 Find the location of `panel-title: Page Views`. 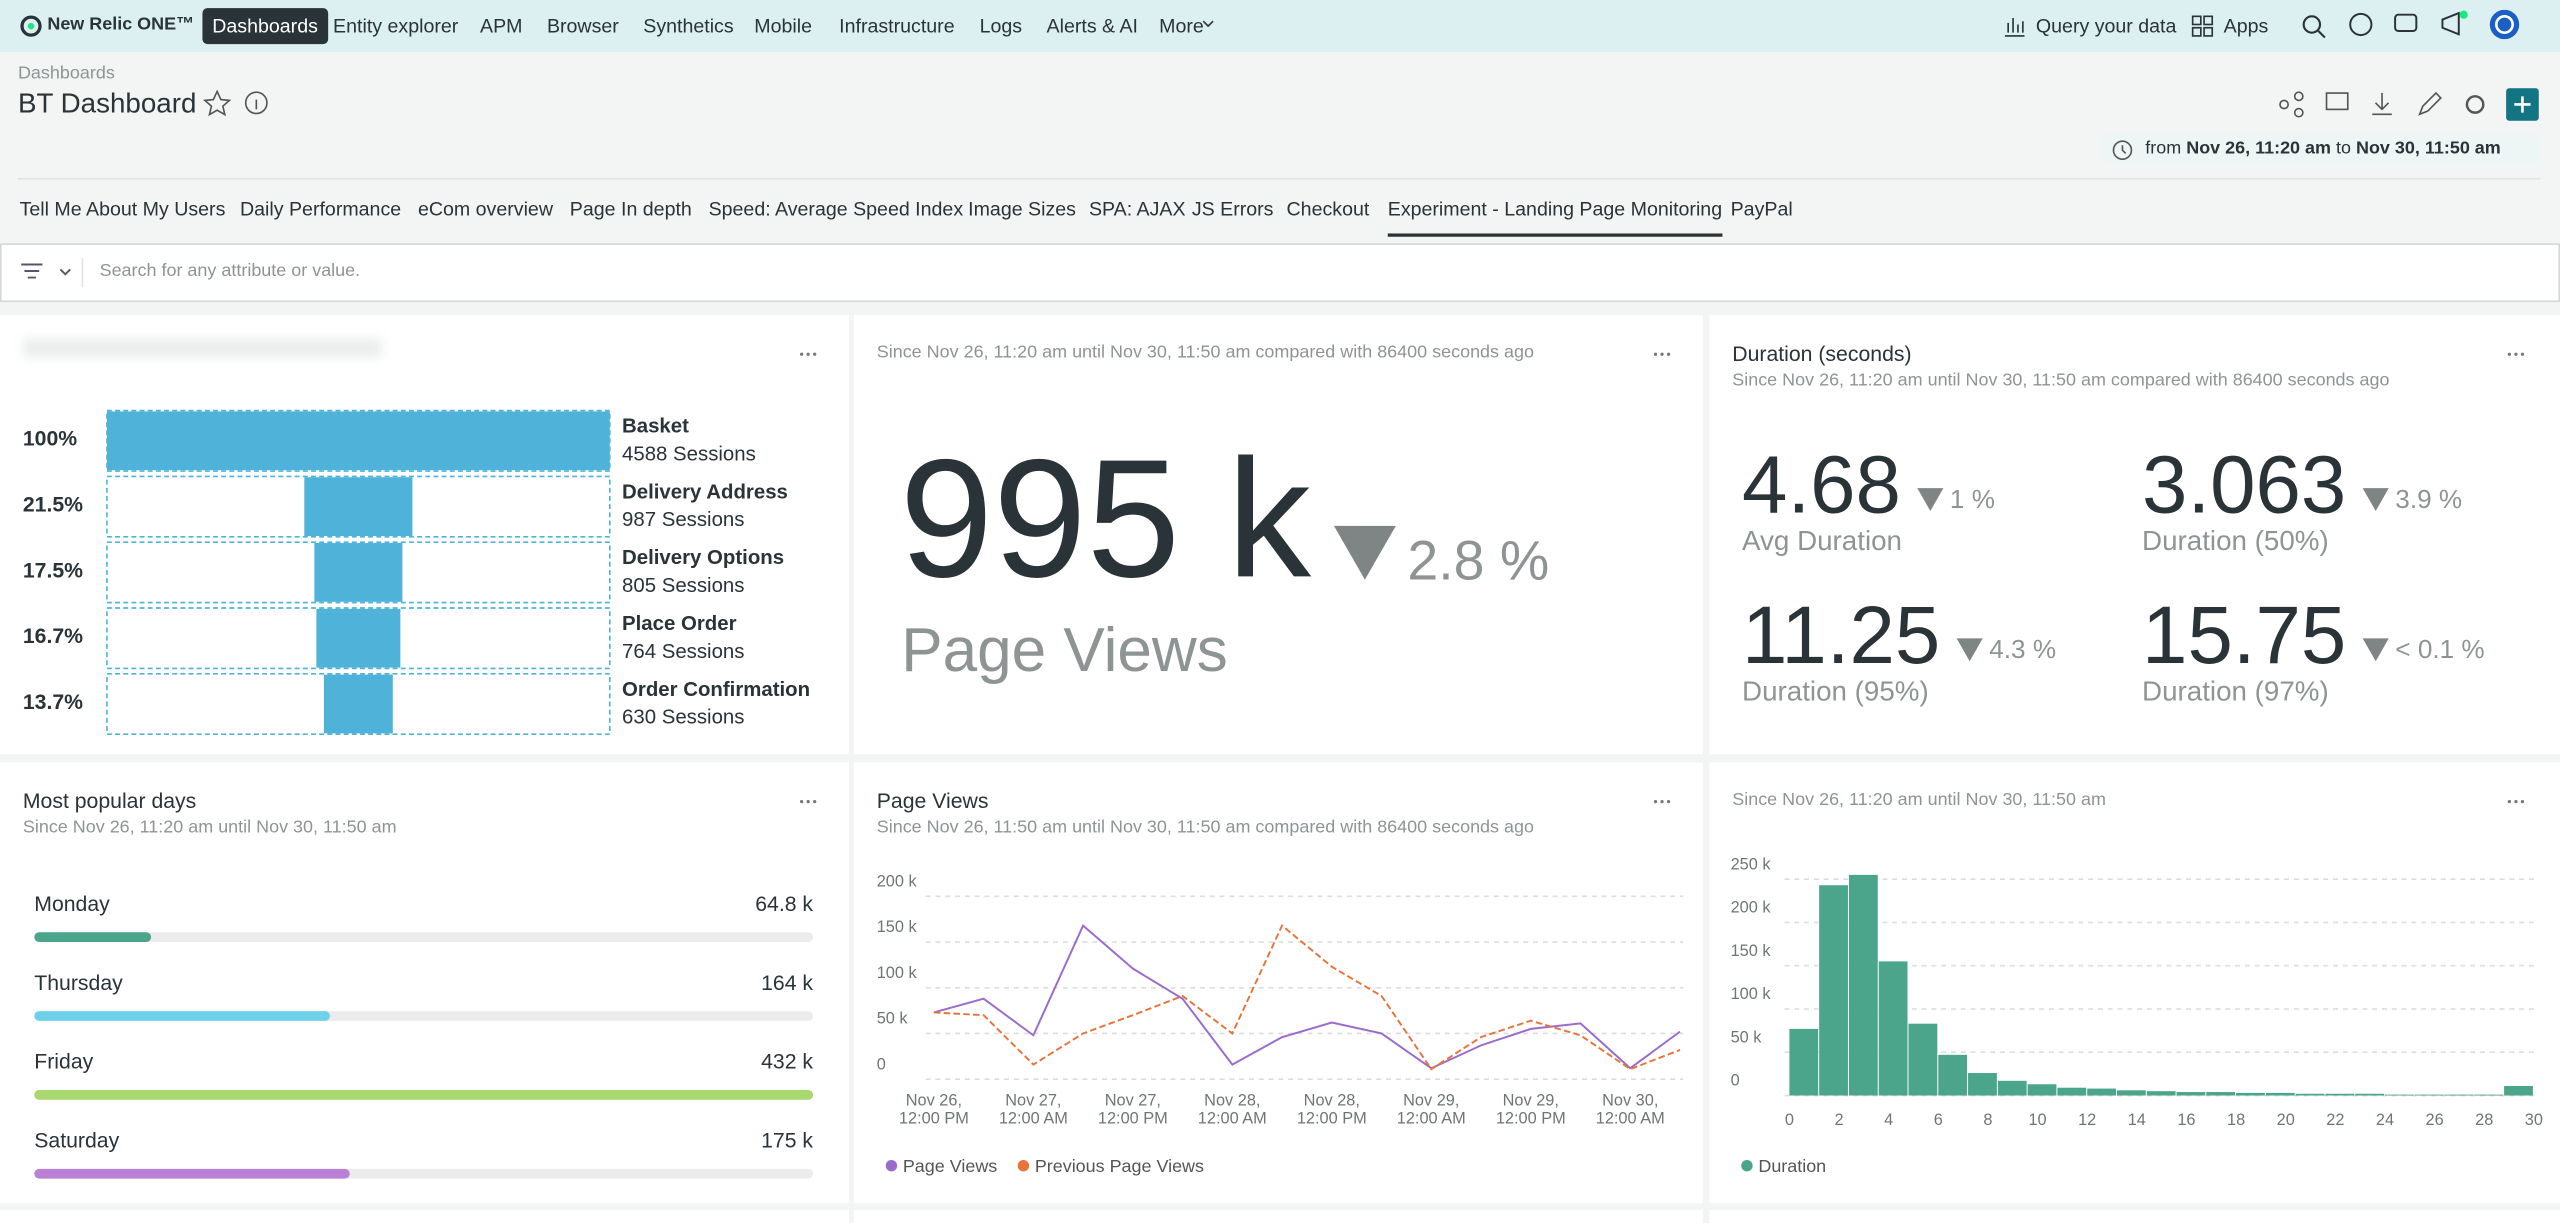

panel-title: Page Views is located at coordinates (932, 801).